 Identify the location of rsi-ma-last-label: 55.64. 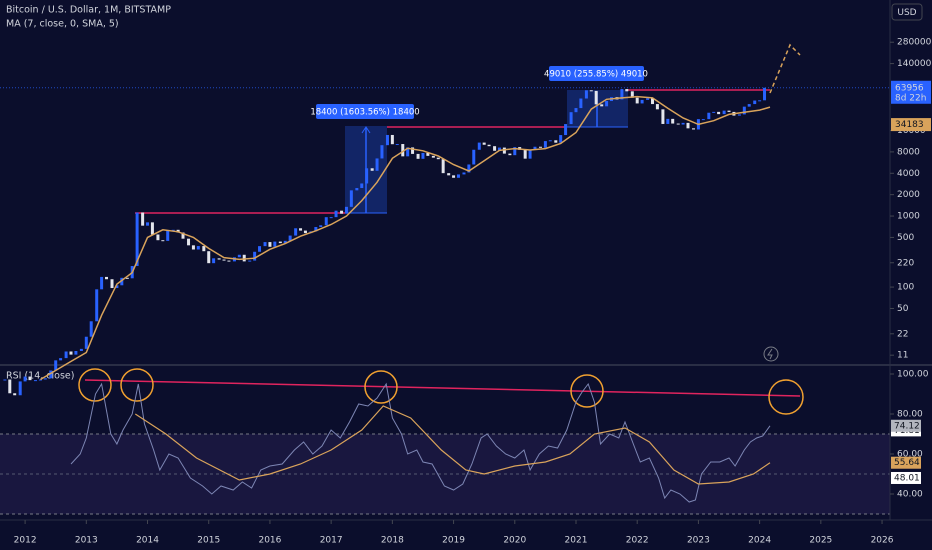
(907, 463).